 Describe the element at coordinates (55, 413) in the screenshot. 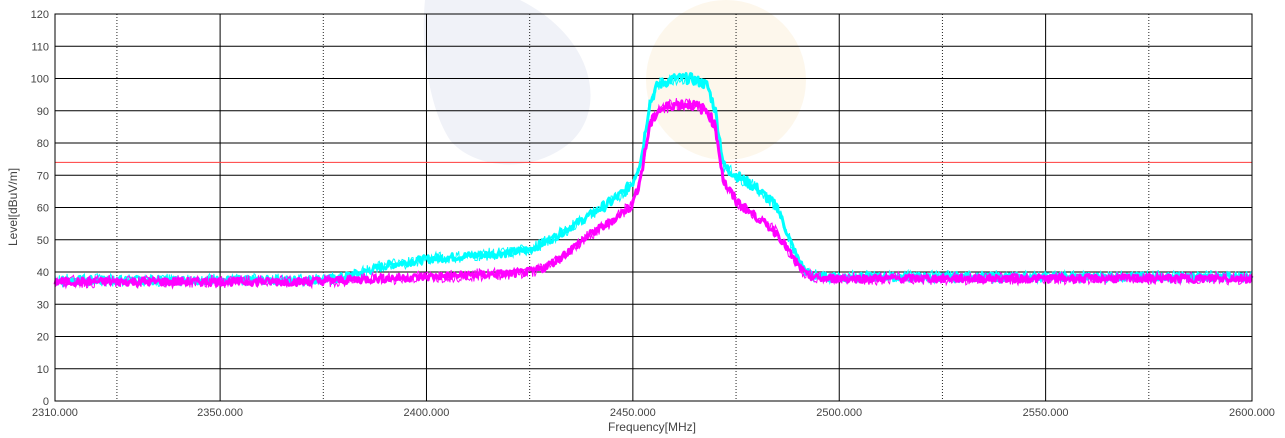

I see `x-tick-label: 2310.000` at that location.